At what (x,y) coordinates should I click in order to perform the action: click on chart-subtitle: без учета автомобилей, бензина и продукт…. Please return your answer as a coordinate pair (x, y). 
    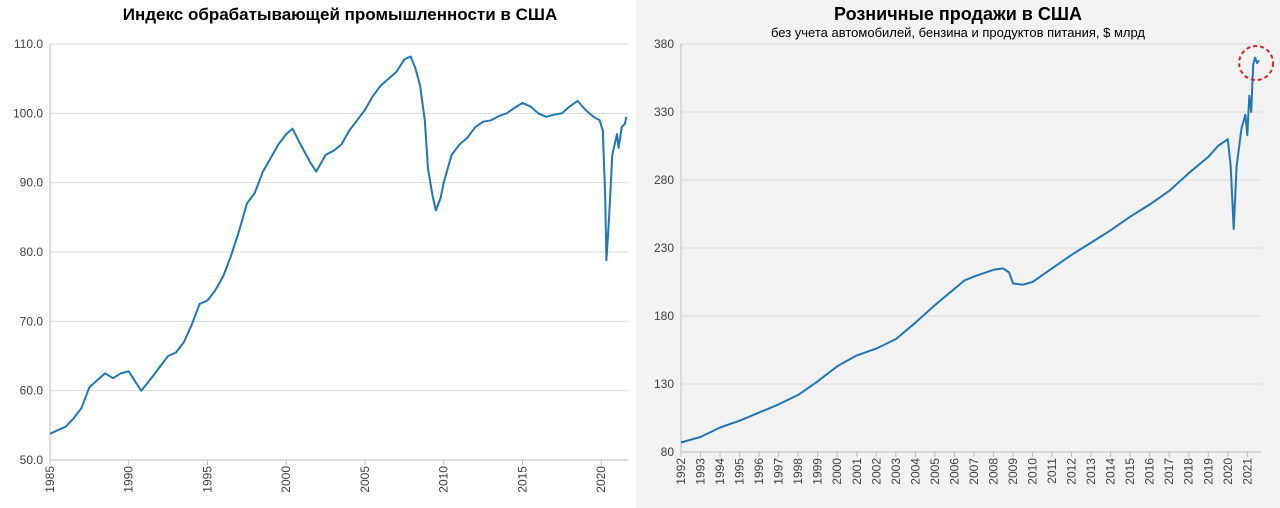
    Looking at the image, I should click on (958, 32).